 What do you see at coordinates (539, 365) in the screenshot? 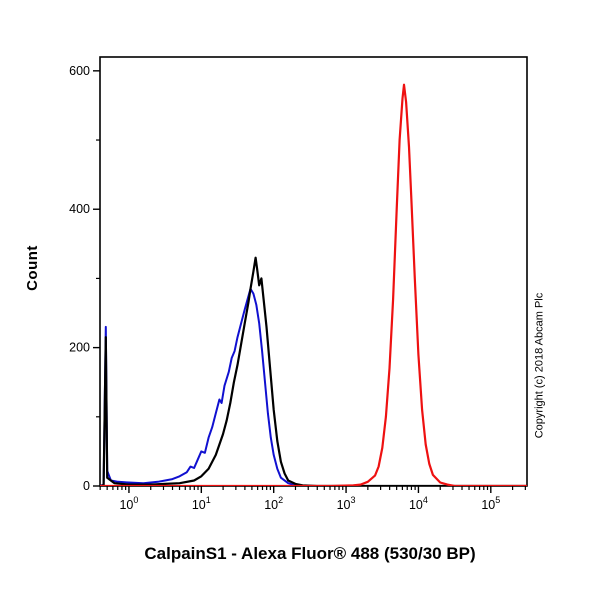
I see `copyright-text: Copyright (c) 2018 Abcam Plc` at bounding box center [539, 365].